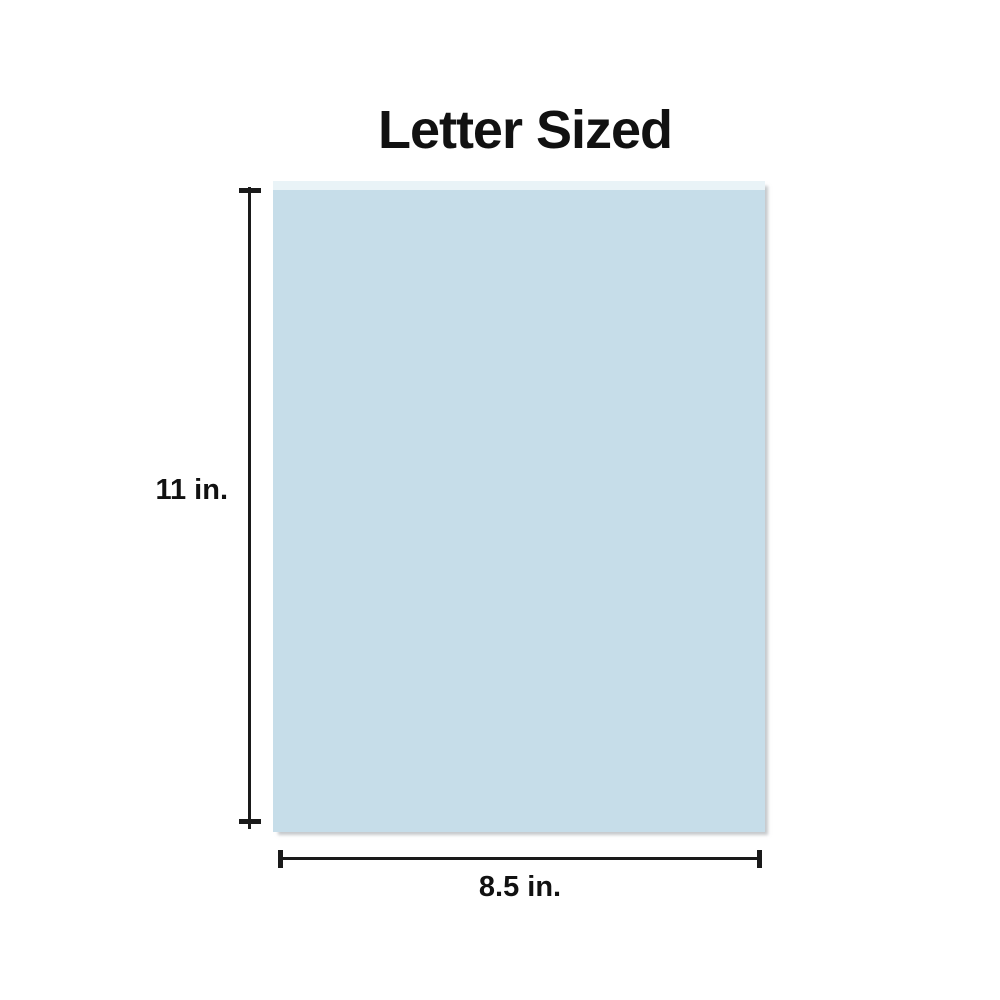 The height and width of the screenshot is (1000, 1000). What do you see at coordinates (250, 190) in the screenshot?
I see `height-dimension-top-cap` at bounding box center [250, 190].